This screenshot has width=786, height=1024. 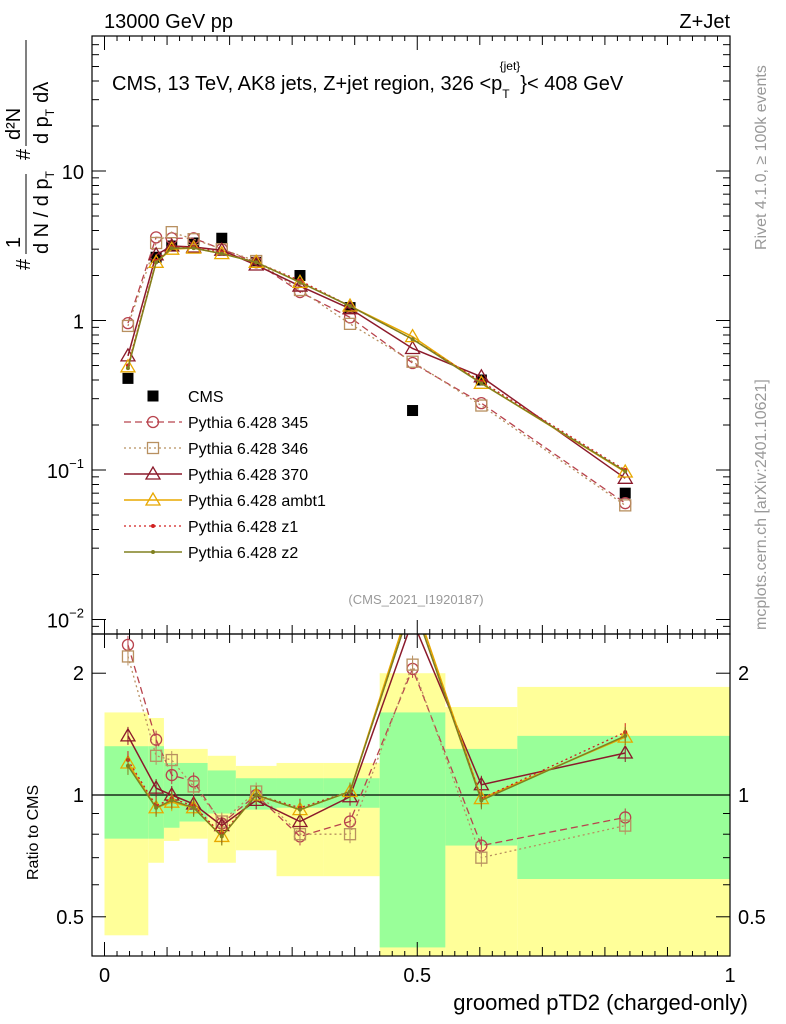 What do you see at coordinates (65, 619) in the screenshot?
I see `main-y-tick-label: 10⁻²` at bounding box center [65, 619].